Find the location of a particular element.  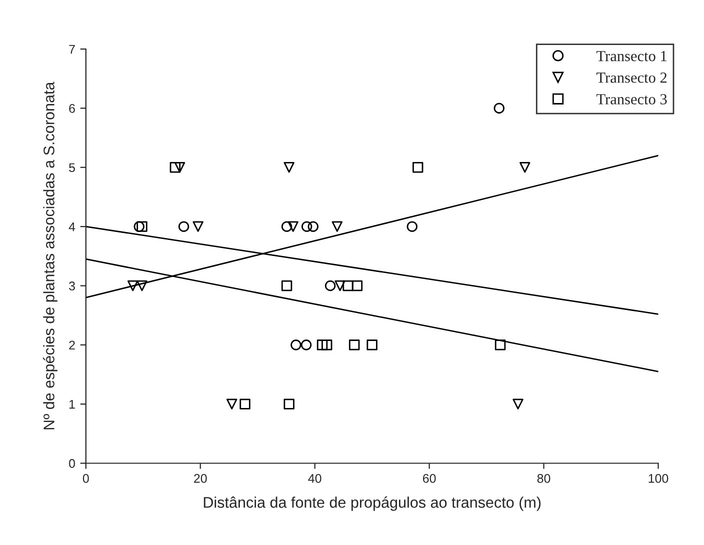

x-tick-label: 40 is located at coordinates (315, 478).